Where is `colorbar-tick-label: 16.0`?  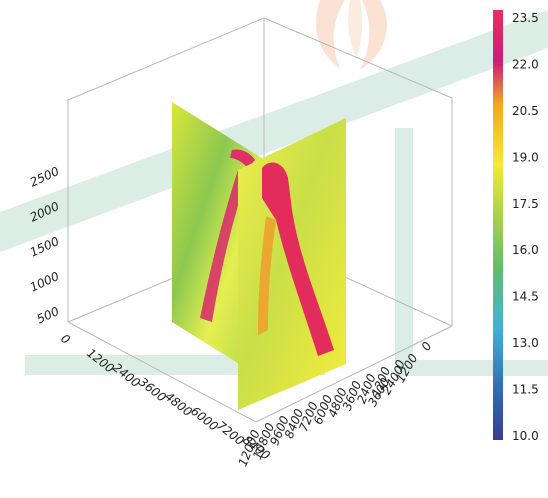 colorbar-tick-label: 16.0 is located at coordinates (525, 250).